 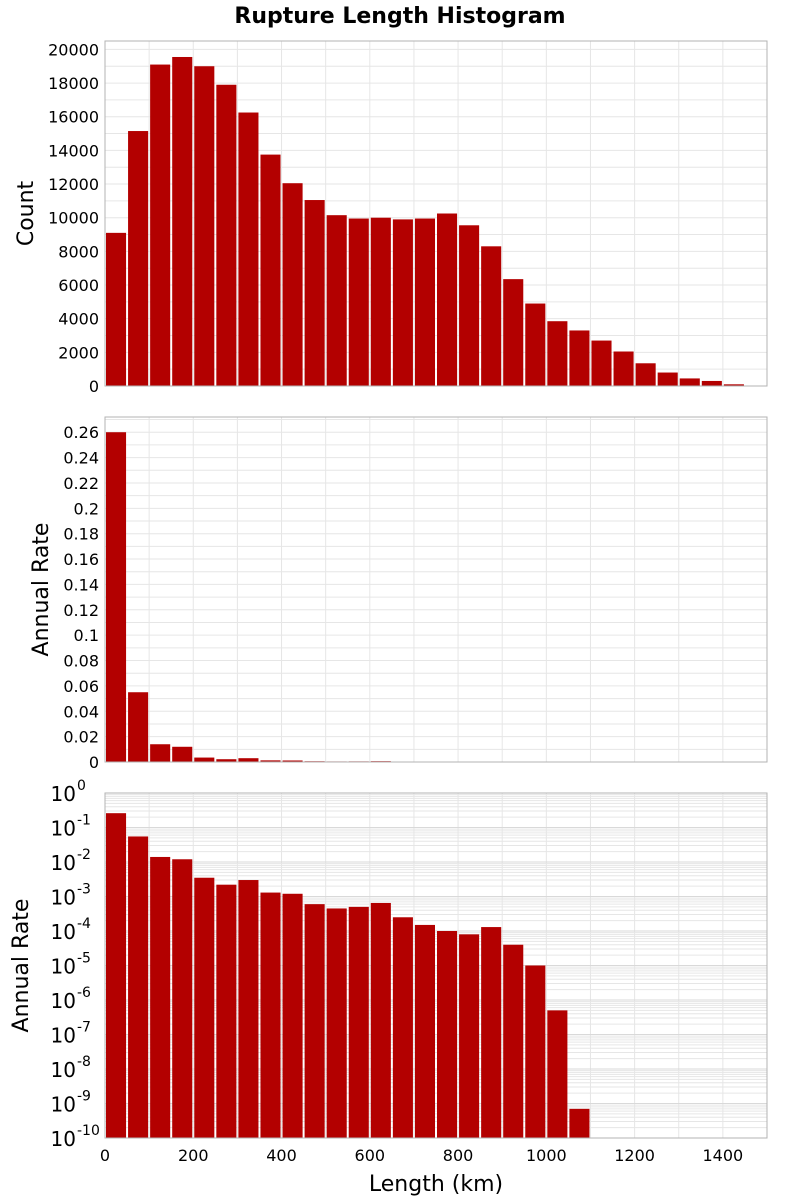 I want to click on x-tick-label: 800, so click(x=458, y=1155).